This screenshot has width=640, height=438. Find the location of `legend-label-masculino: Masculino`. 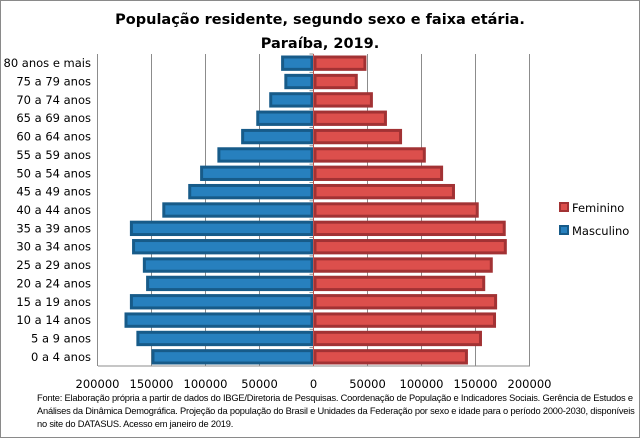

legend-label-masculino: Masculino is located at coordinates (600, 231).